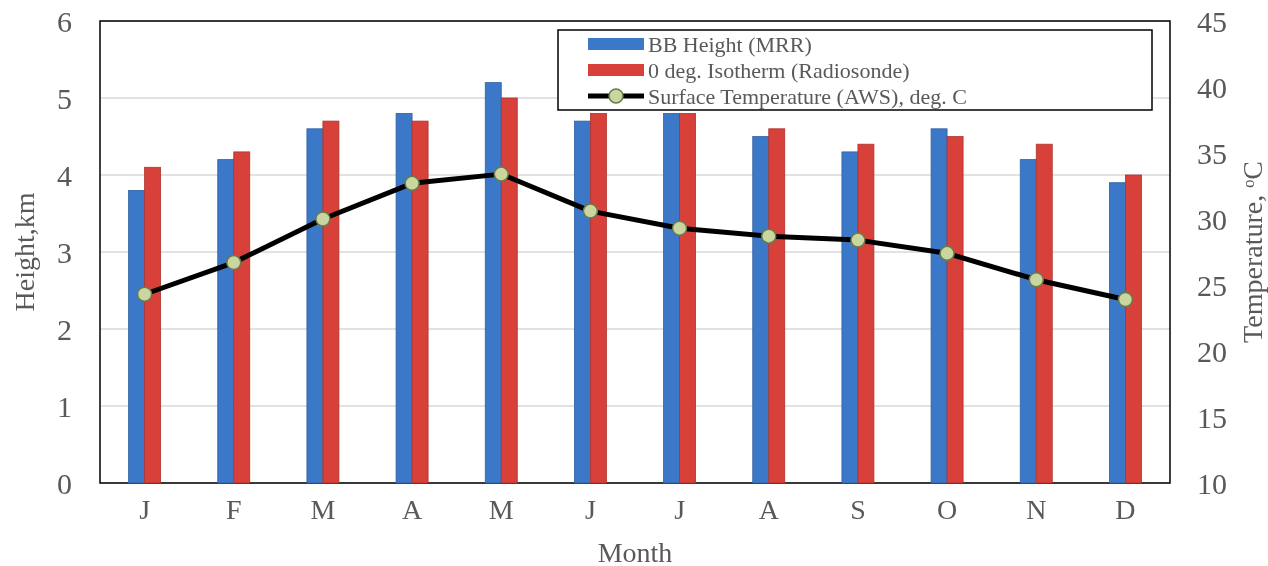  I want to click on y2-tick-label: 10, so click(1212, 483).